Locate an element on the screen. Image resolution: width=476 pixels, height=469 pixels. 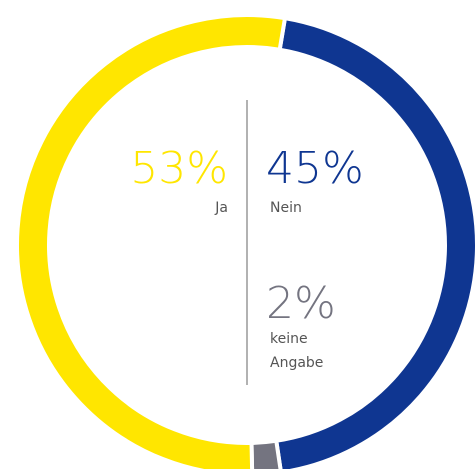
category-label: keine Angabe is located at coordinates (296, 351).